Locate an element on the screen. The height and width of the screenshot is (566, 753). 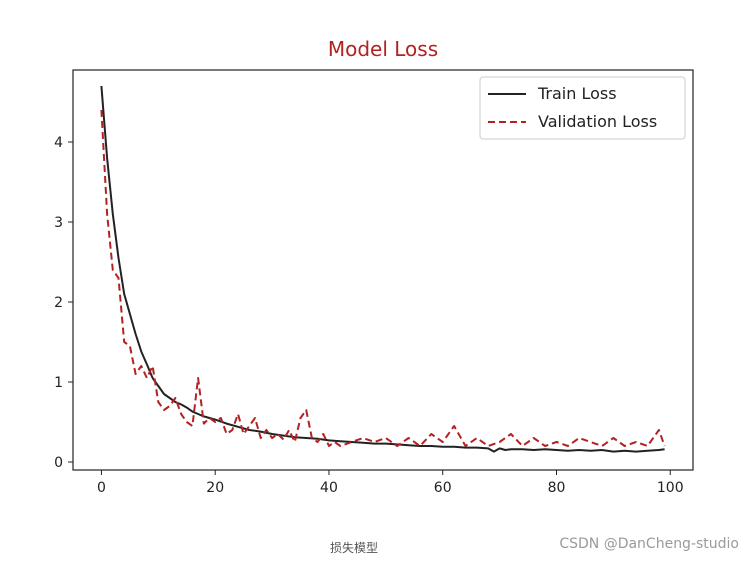
legend: Train Loss Validation Loss is located at coordinates (582, 108).